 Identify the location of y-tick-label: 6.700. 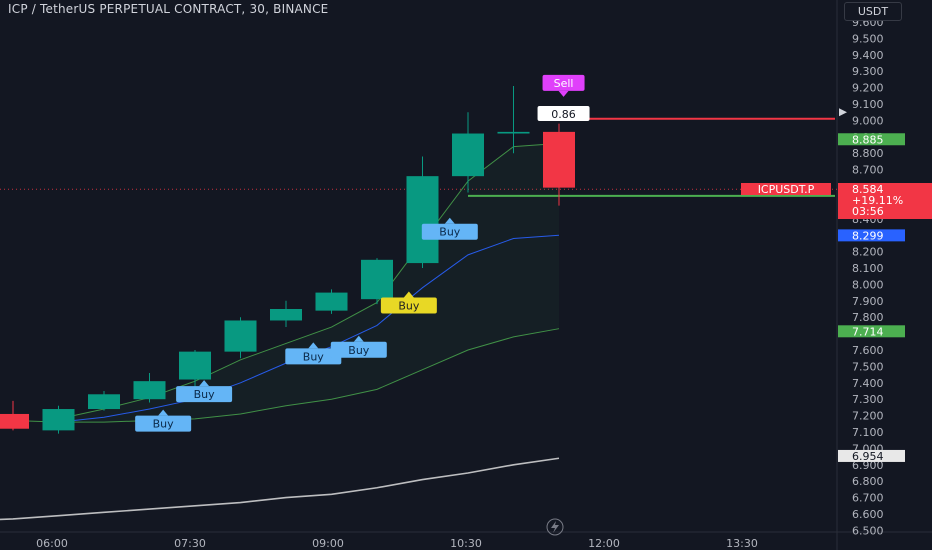
(868, 498).